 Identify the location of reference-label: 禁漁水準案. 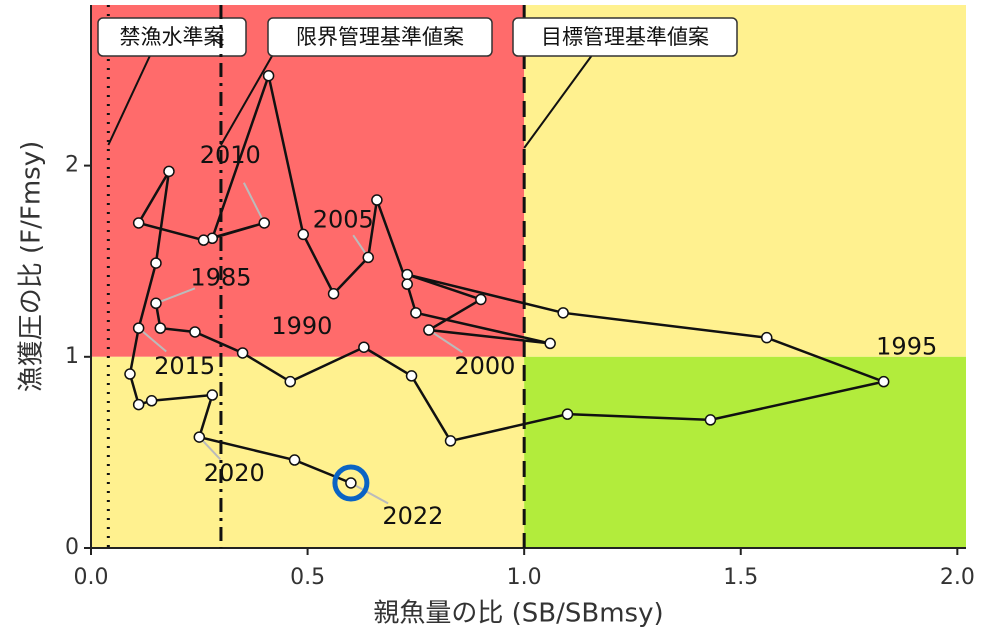
(172, 37).